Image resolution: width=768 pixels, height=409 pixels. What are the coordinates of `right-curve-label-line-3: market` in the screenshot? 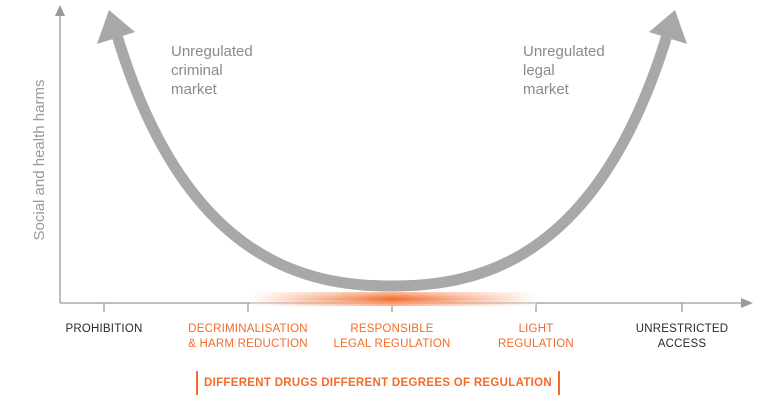 It's located at (546, 89).